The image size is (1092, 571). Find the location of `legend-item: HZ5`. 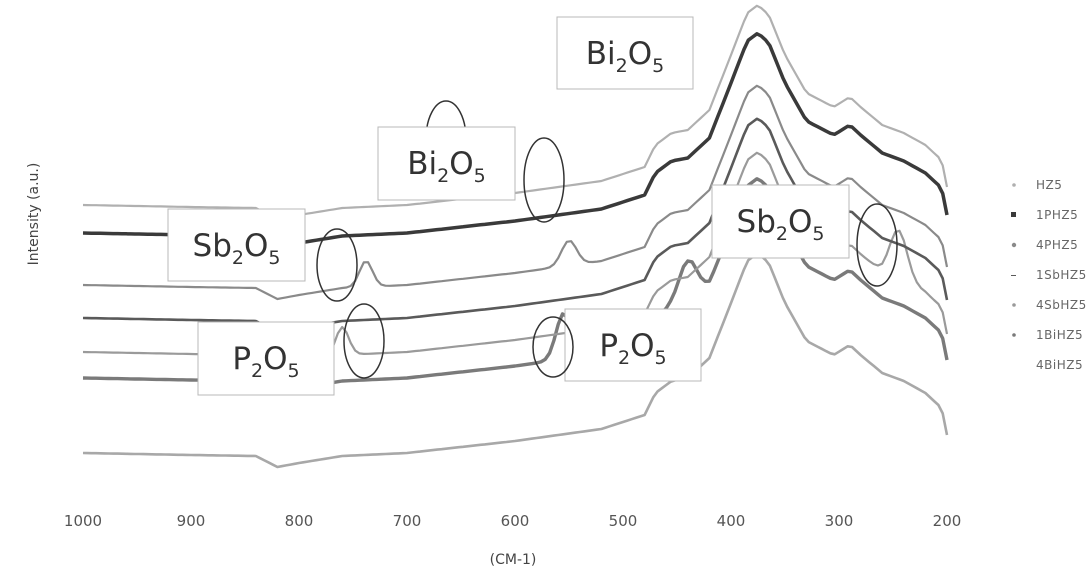

legend-item: HZ5 is located at coordinates (1037, 185).